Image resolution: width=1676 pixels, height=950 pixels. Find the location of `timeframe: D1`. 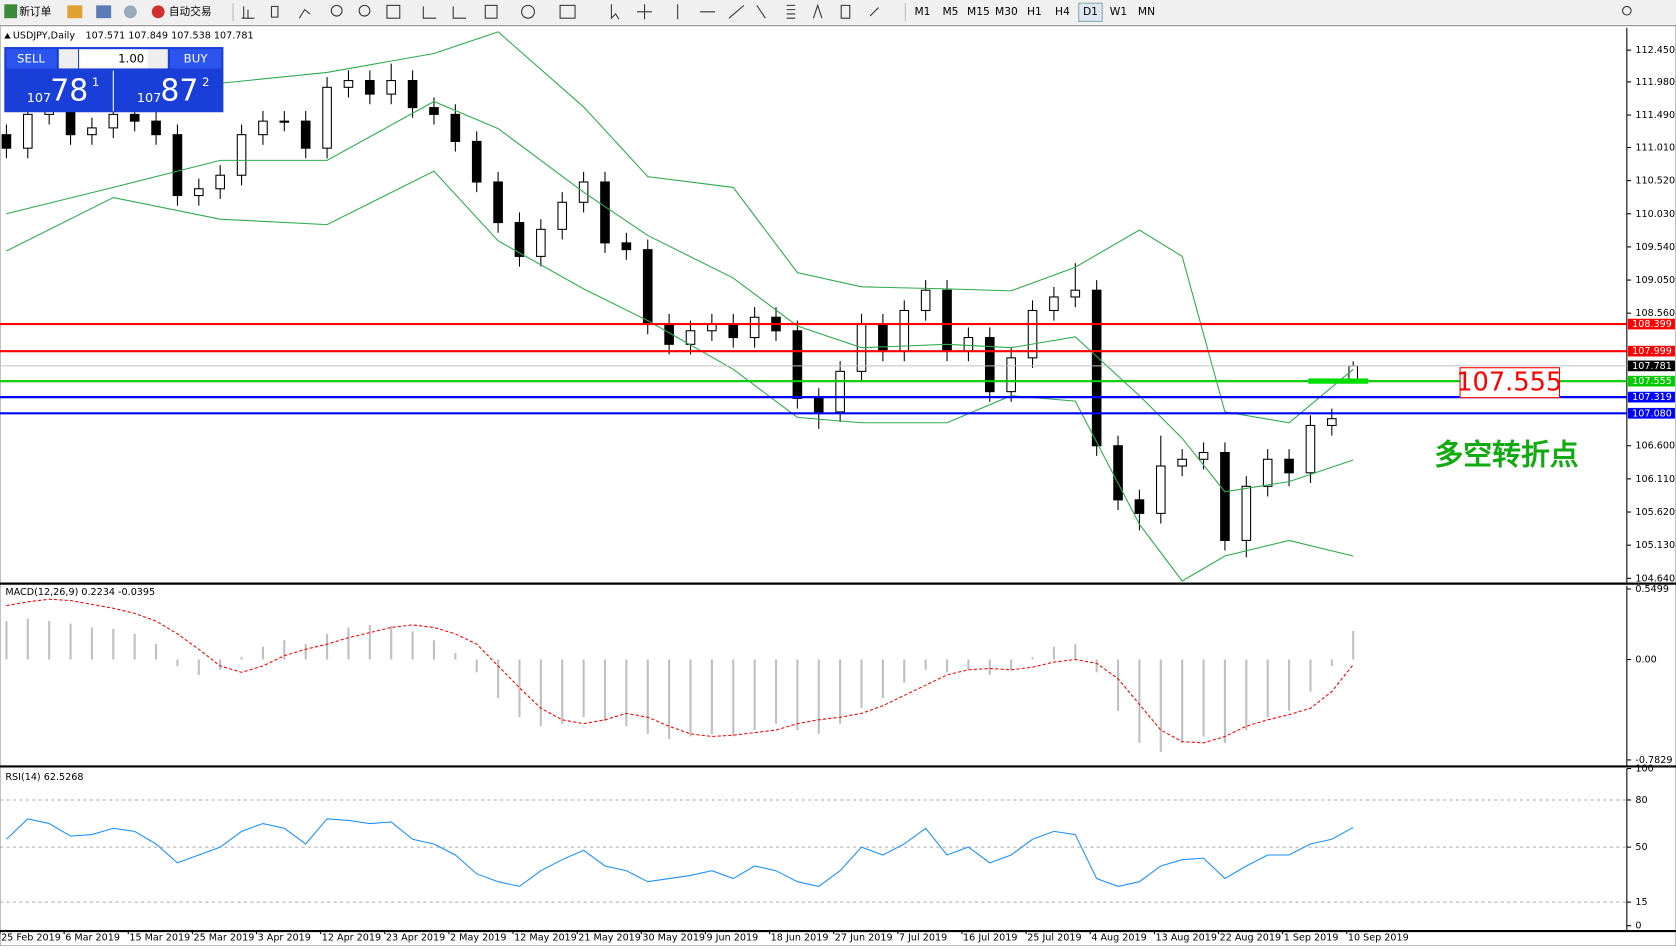

timeframe: D1 is located at coordinates (1090, 11).